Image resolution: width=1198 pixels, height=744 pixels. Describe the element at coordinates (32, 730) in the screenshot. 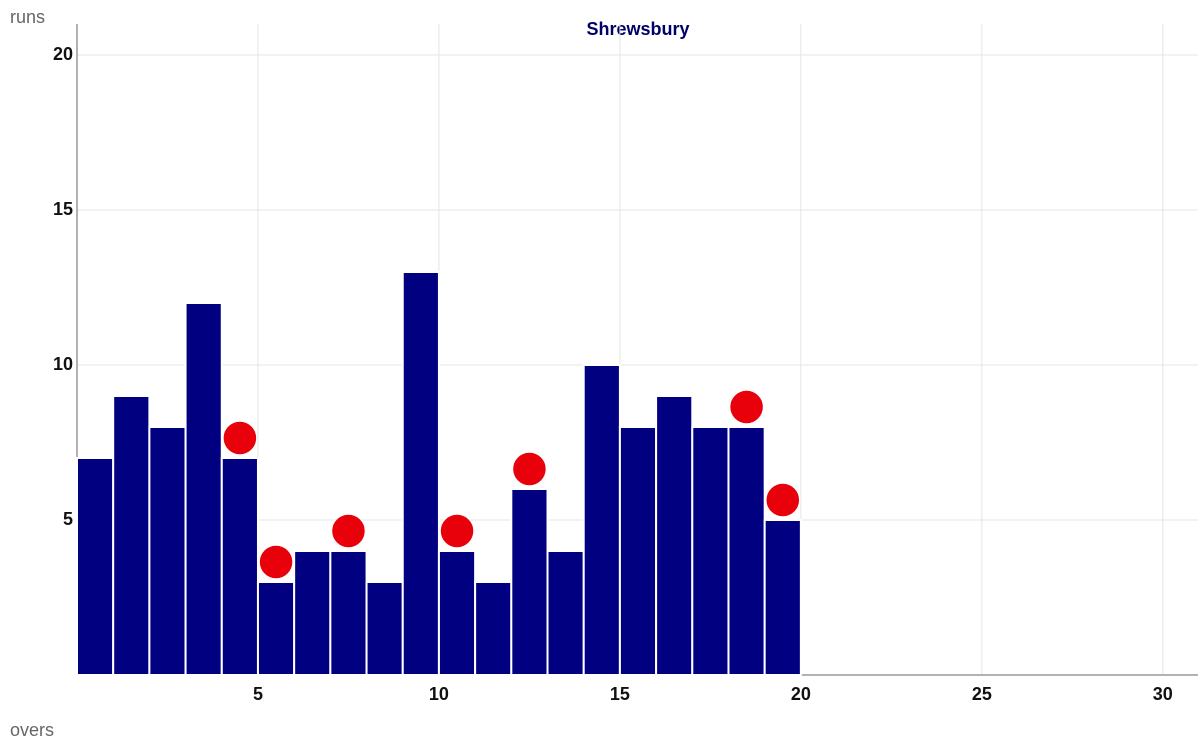

I see `x-axis-label: overs` at that location.